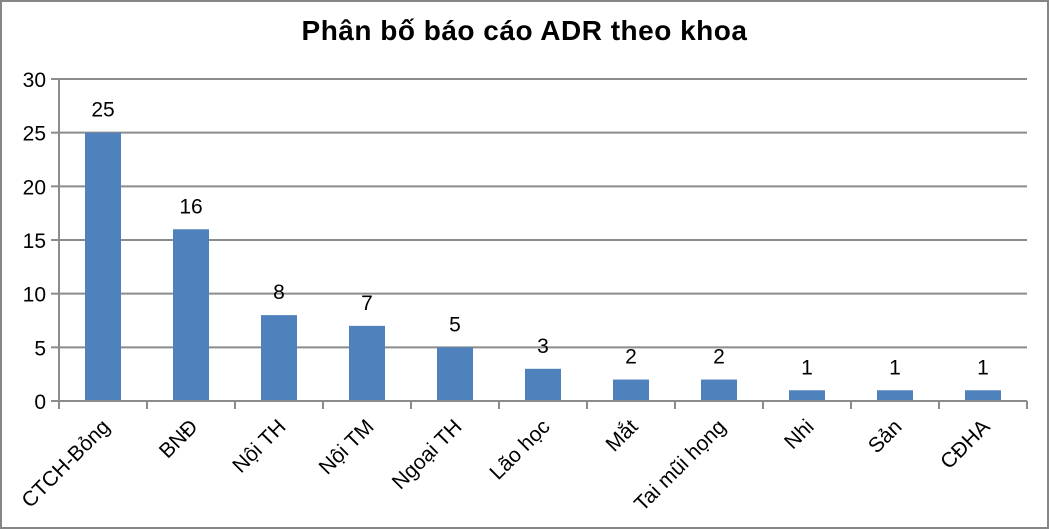  I want to click on y-axis-tick-label: 0, so click(40, 402).